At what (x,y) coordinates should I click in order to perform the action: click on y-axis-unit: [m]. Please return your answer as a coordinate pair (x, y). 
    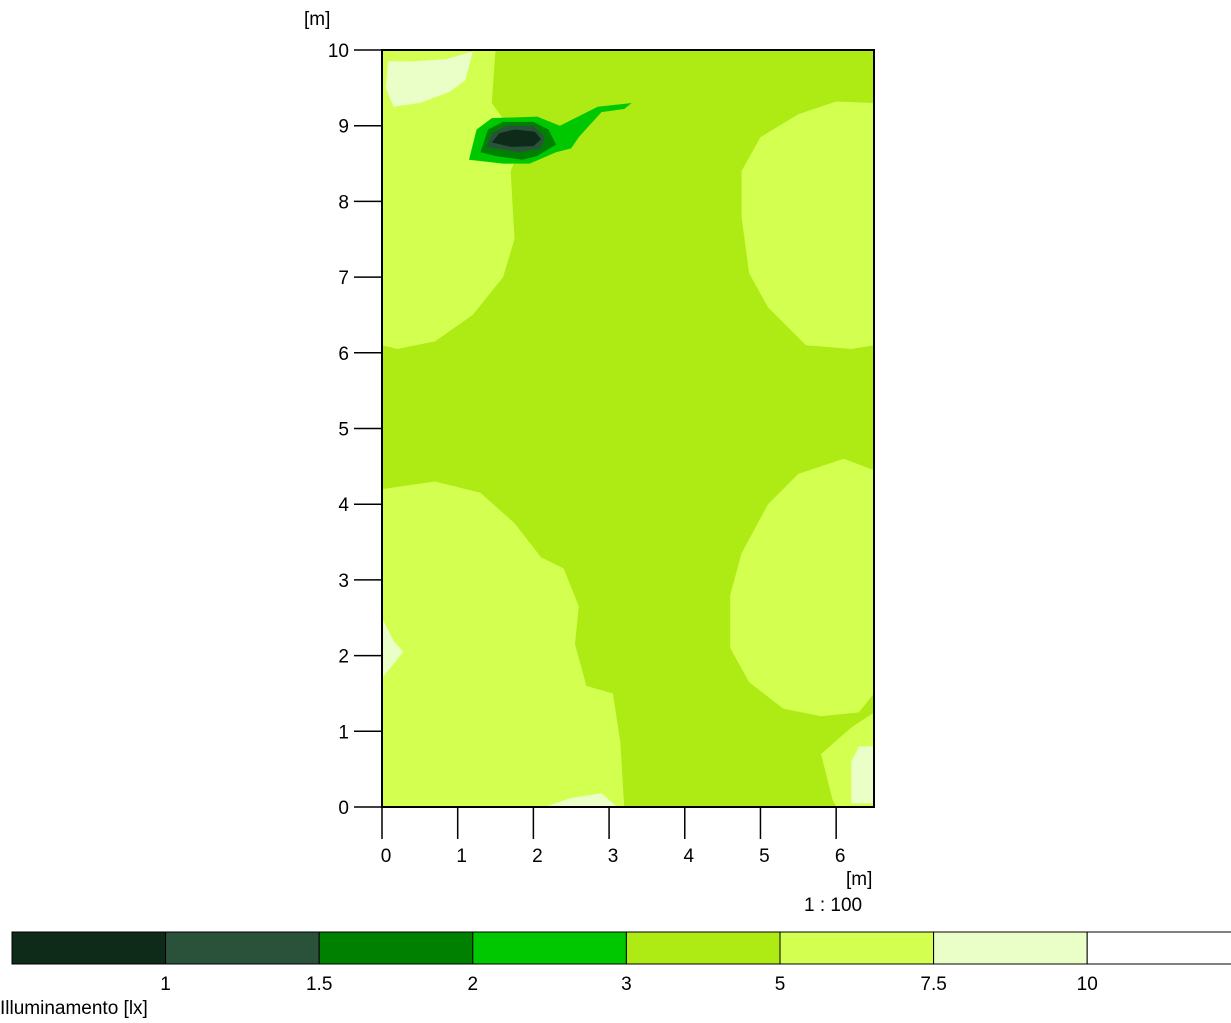
    Looking at the image, I should click on (317, 19).